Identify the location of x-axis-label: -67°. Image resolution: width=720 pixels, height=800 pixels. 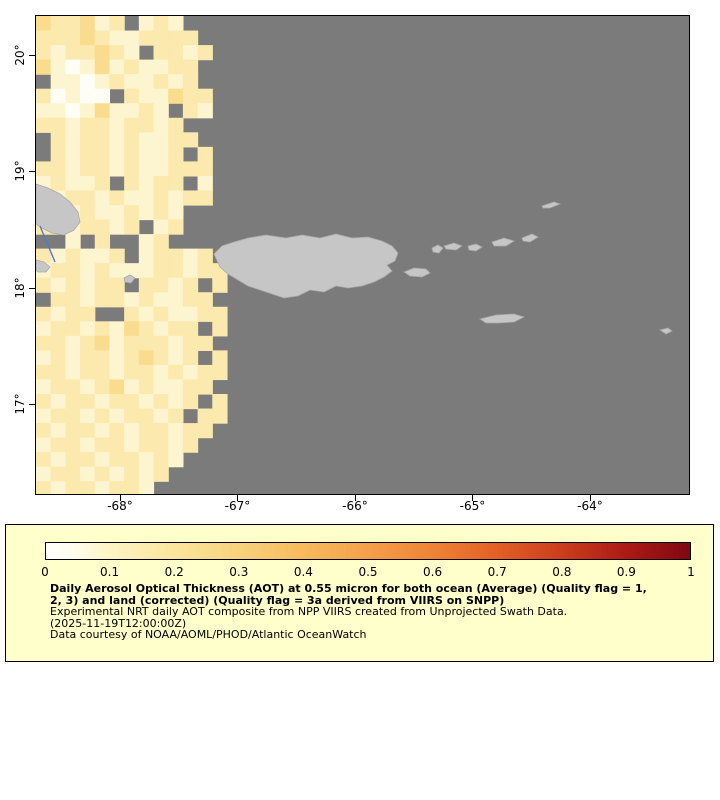
(237, 506).